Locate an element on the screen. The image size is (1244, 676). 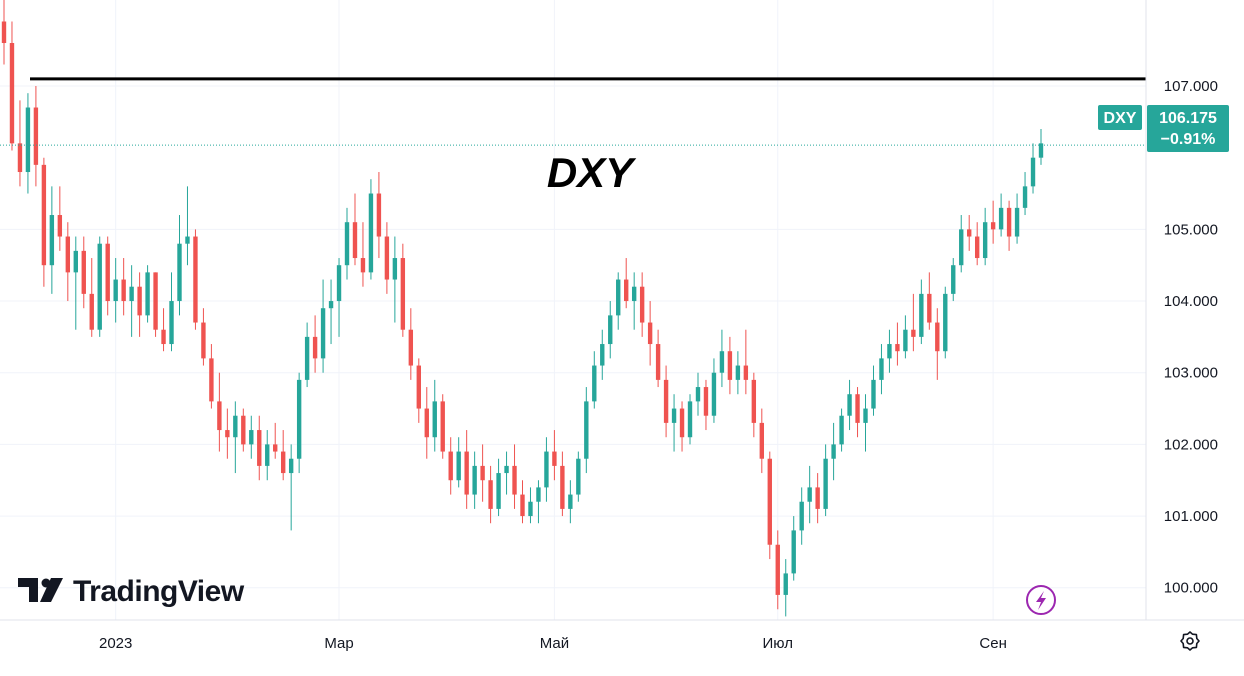
price-change-label: −0.91% is located at coordinates (1188, 139).